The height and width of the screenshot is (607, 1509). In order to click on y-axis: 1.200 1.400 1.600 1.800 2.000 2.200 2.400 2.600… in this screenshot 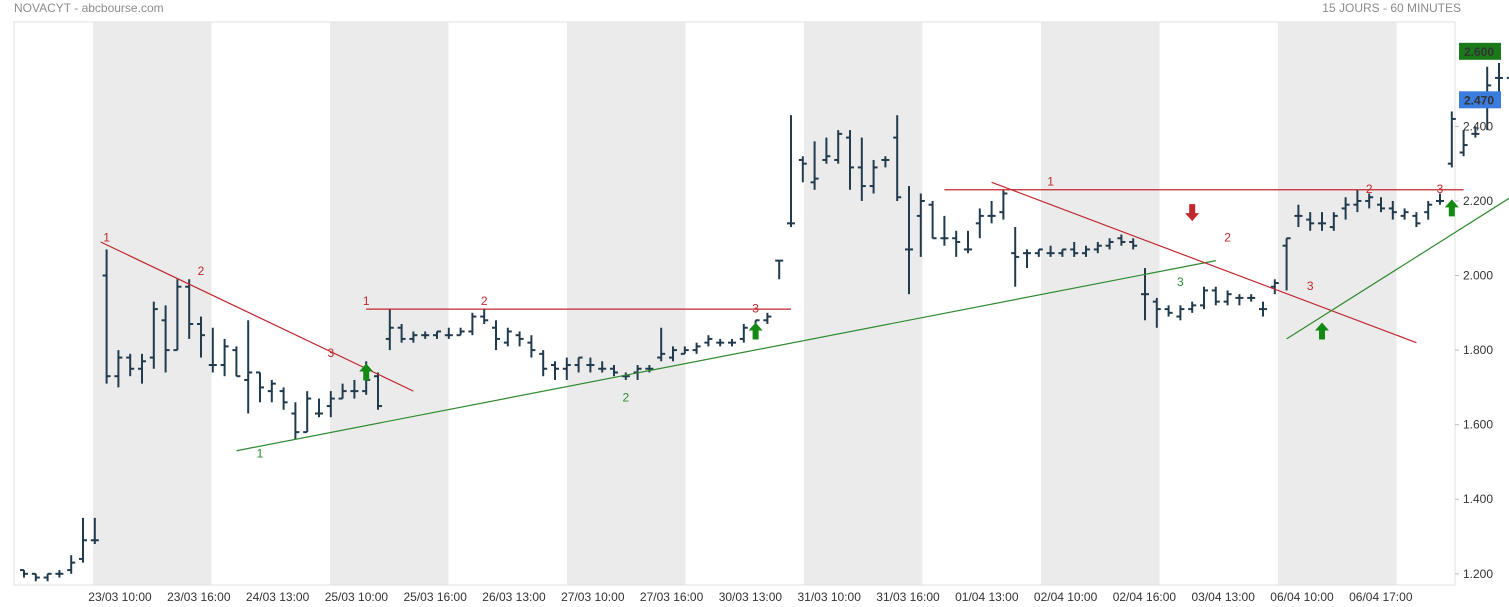, I will do `click(1478, 311)`.